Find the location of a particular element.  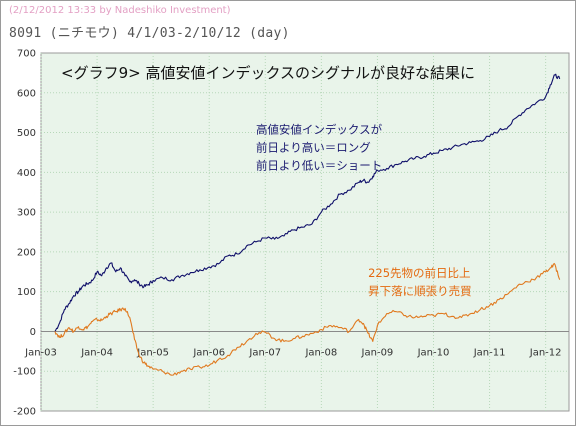

x-tick-label: Jan-03 is located at coordinates (40, 352).